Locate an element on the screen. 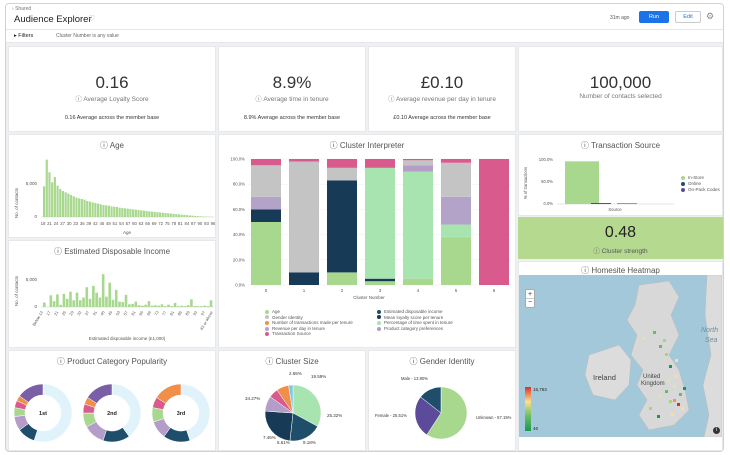 The height and width of the screenshot is (455, 730). legend-item: Age is located at coordinates (272, 311).